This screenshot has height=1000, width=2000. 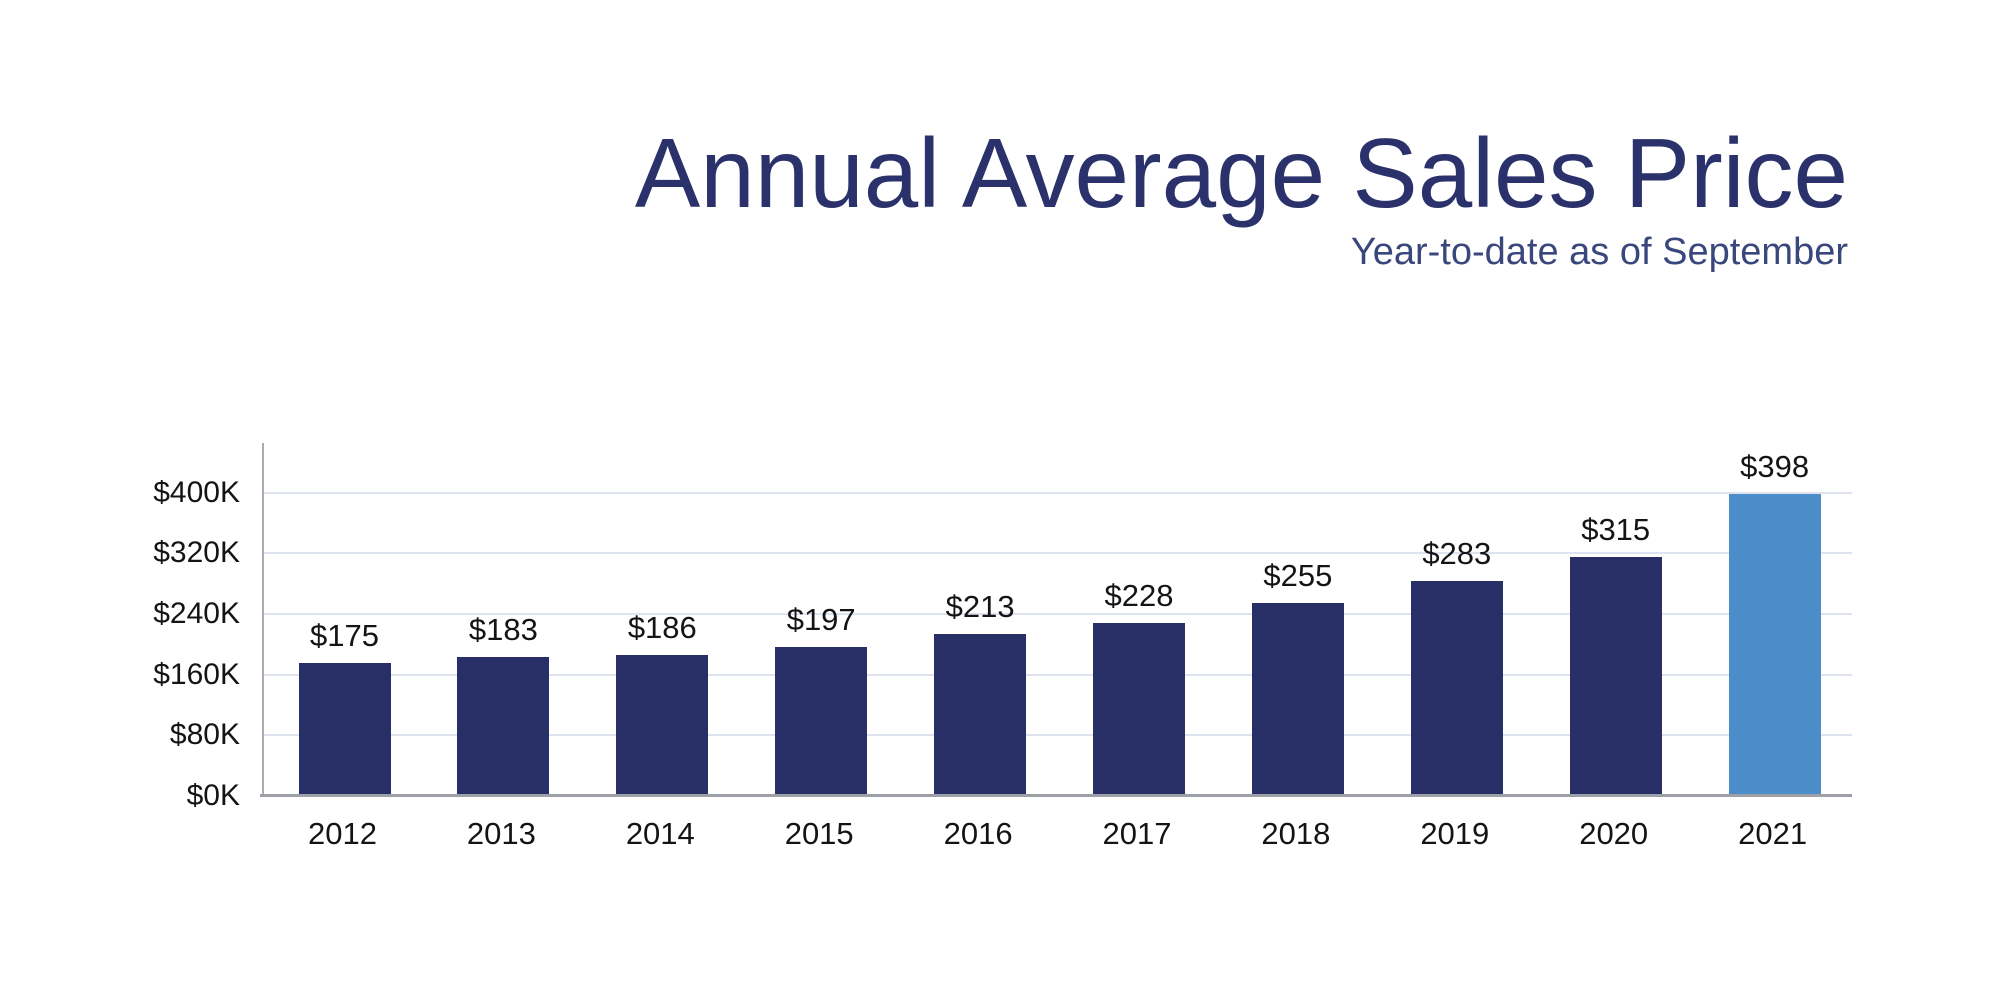 I want to click on y-tick-label-80k: $80K, so click(x=204, y=735).